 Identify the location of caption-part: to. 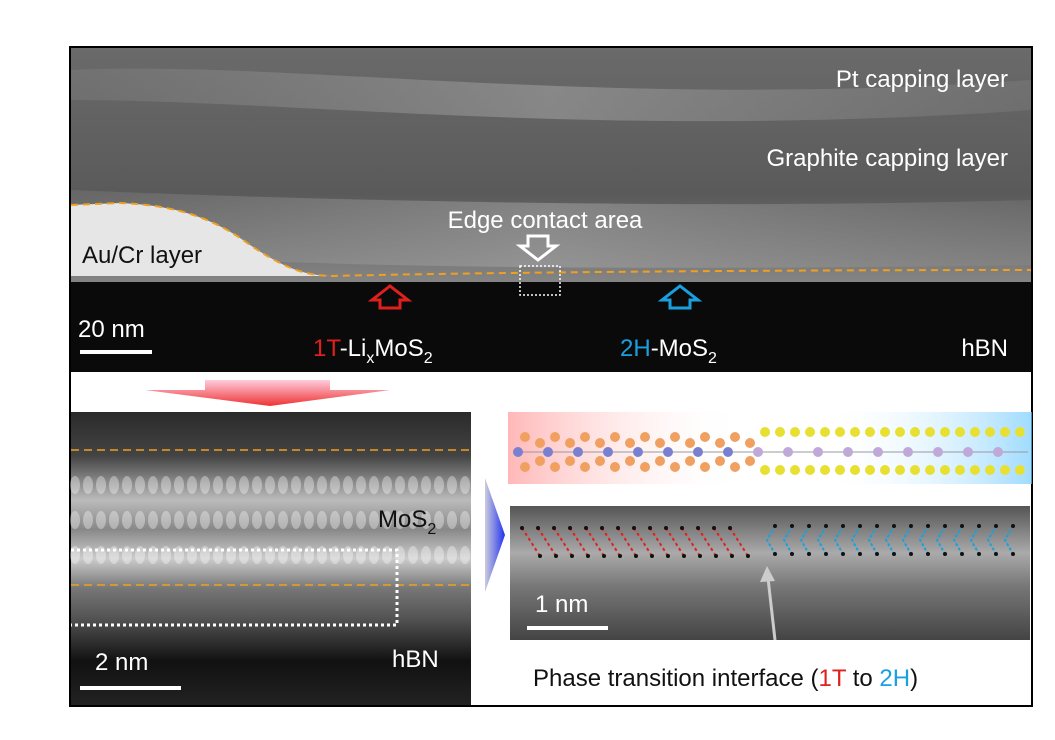
(862, 678).